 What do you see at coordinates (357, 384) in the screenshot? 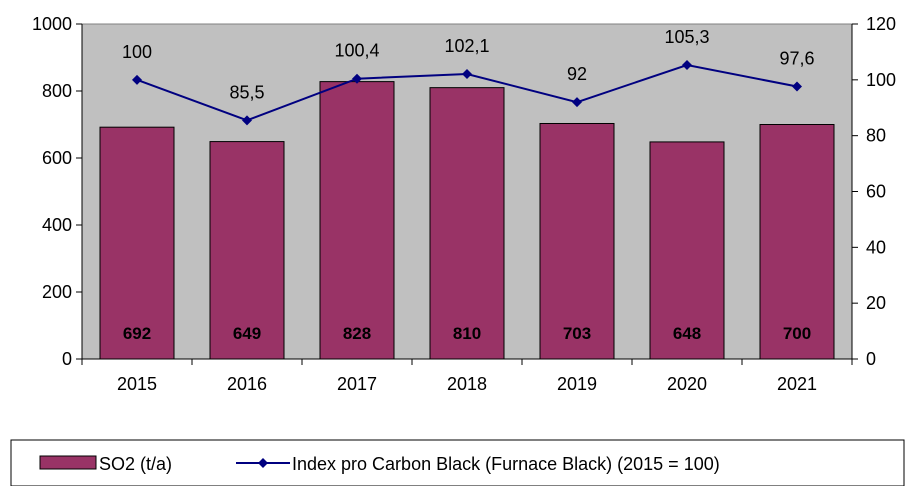
I see `x-tick-2017: 2017` at bounding box center [357, 384].